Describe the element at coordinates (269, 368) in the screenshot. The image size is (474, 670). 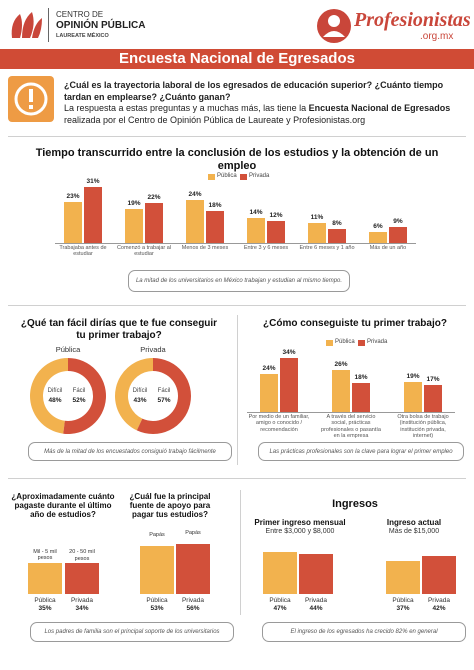
I see `value-label: 24%` at that location.